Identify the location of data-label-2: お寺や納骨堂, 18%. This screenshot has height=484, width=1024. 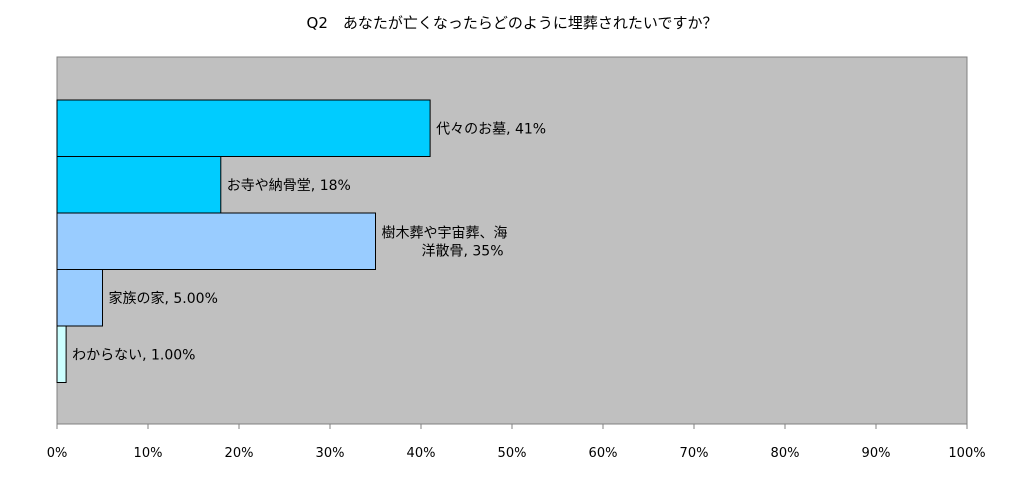
(289, 186).